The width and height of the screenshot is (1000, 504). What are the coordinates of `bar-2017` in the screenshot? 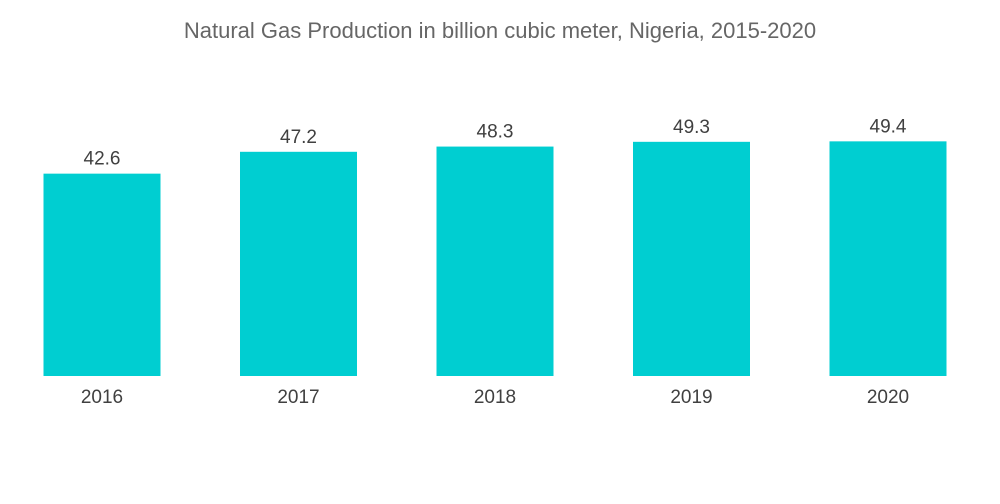 It's located at (298, 263).